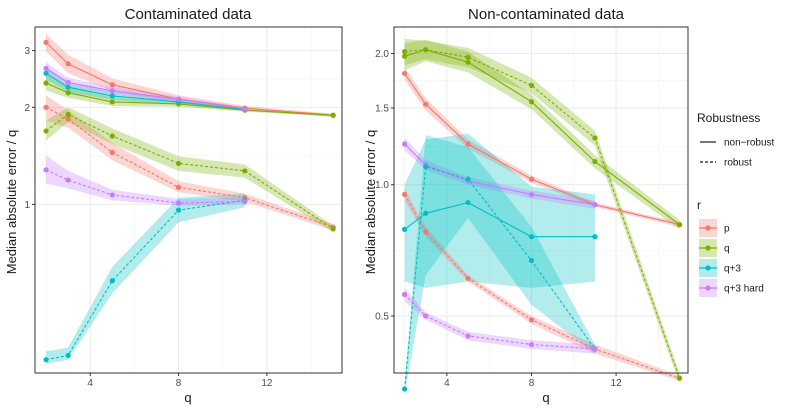 This screenshot has height=411, width=797. Describe the element at coordinates (382, 54) in the screenshot. I see `y-tick-label: 2.0` at that location.